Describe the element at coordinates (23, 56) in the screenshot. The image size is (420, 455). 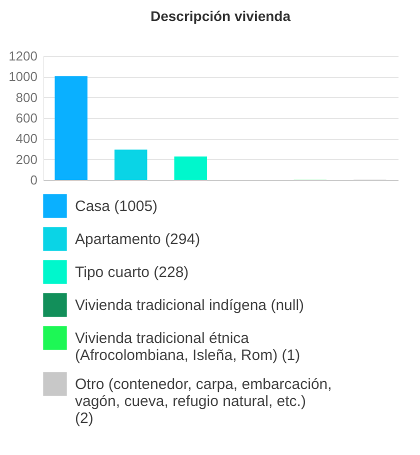
I see `y-tick-label: 1200` at that location.